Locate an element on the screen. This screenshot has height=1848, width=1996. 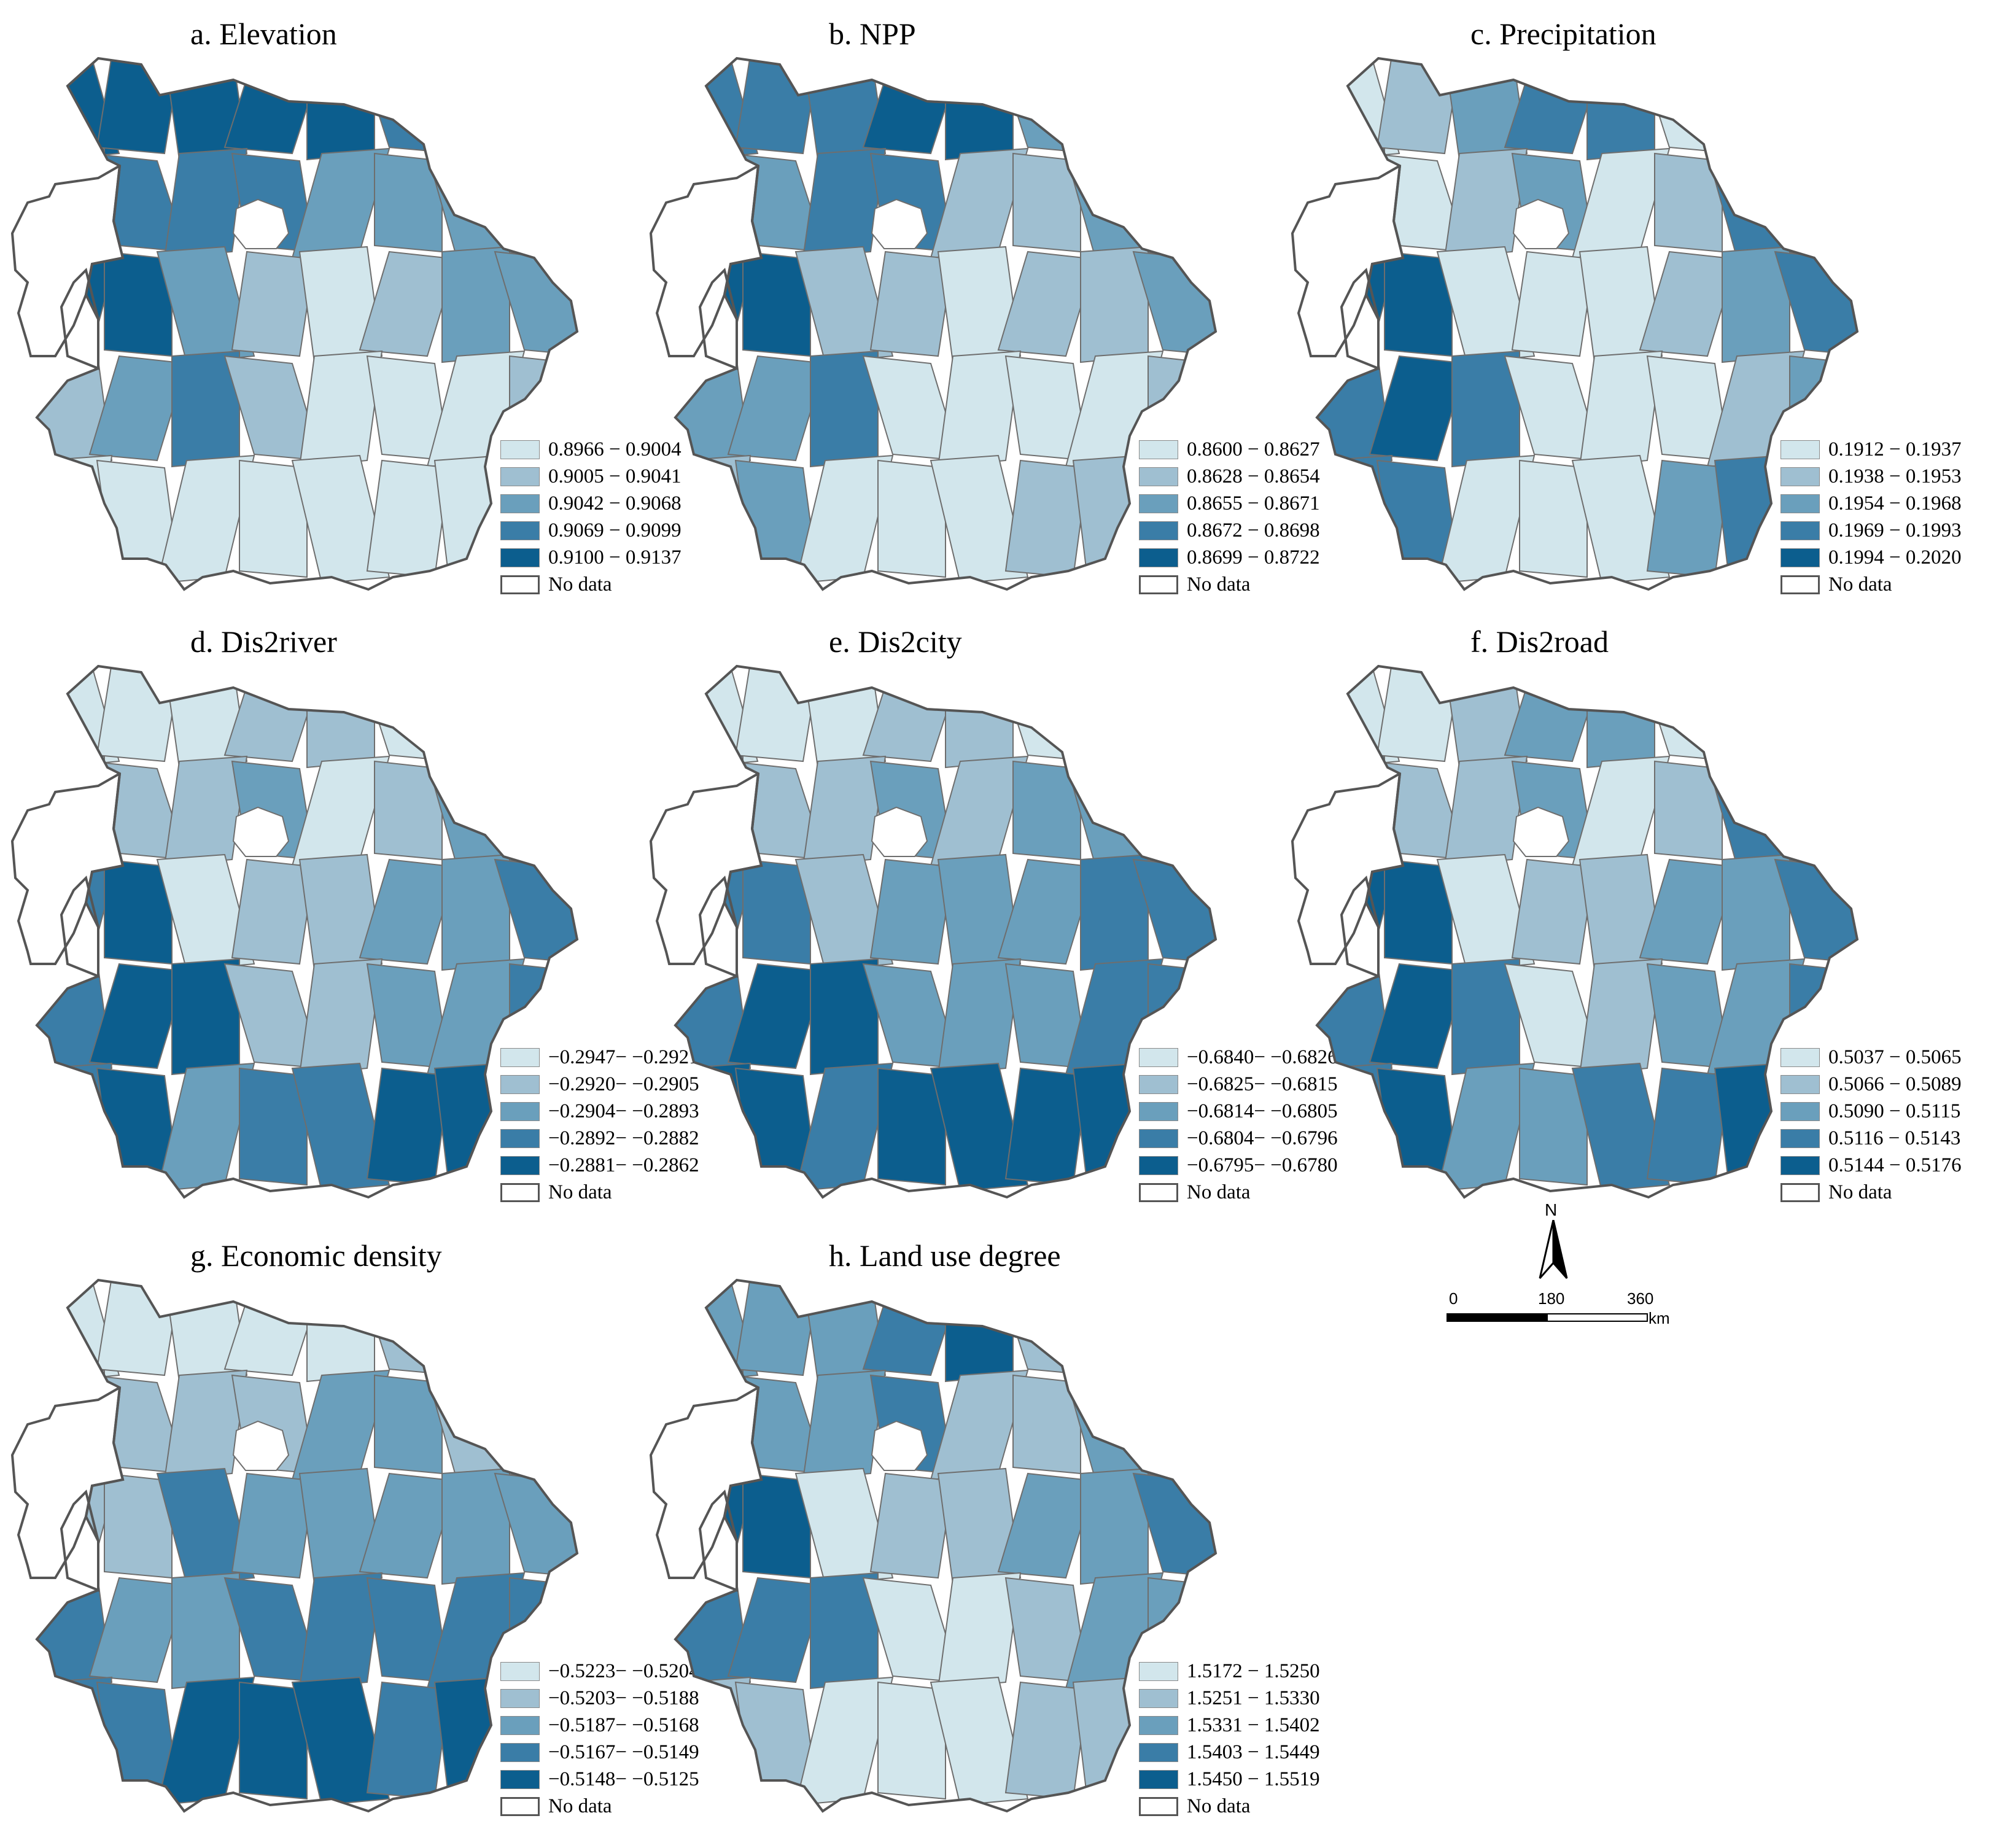
legend-row: −0.2881− −0.2862 is located at coordinates (599, 1165).